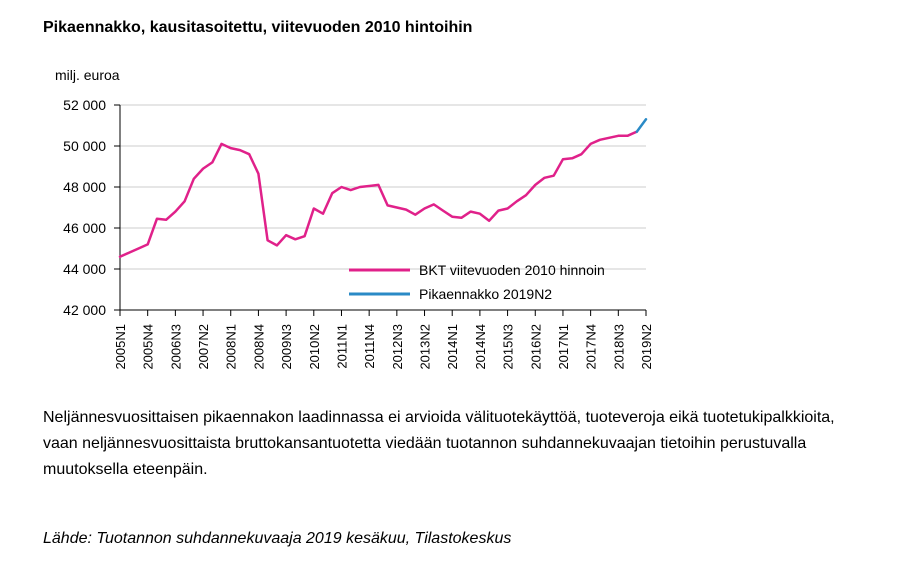 Image resolution: width=899 pixels, height=568 pixels. What do you see at coordinates (84, 187) in the screenshot?
I see `y-tick-label: 48 000` at bounding box center [84, 187].